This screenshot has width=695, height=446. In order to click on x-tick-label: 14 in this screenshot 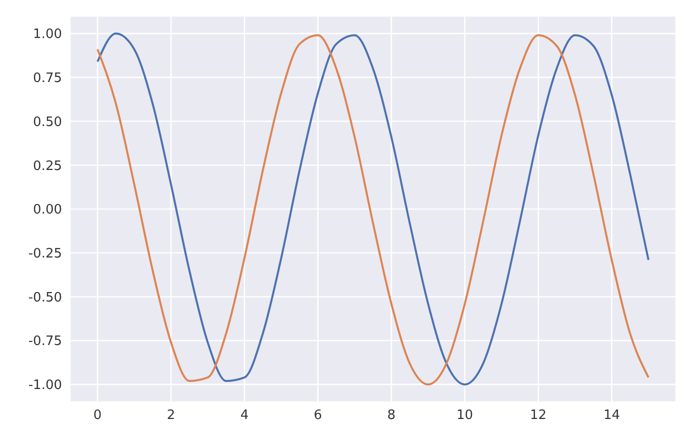, I will do `click(611, 416)`.